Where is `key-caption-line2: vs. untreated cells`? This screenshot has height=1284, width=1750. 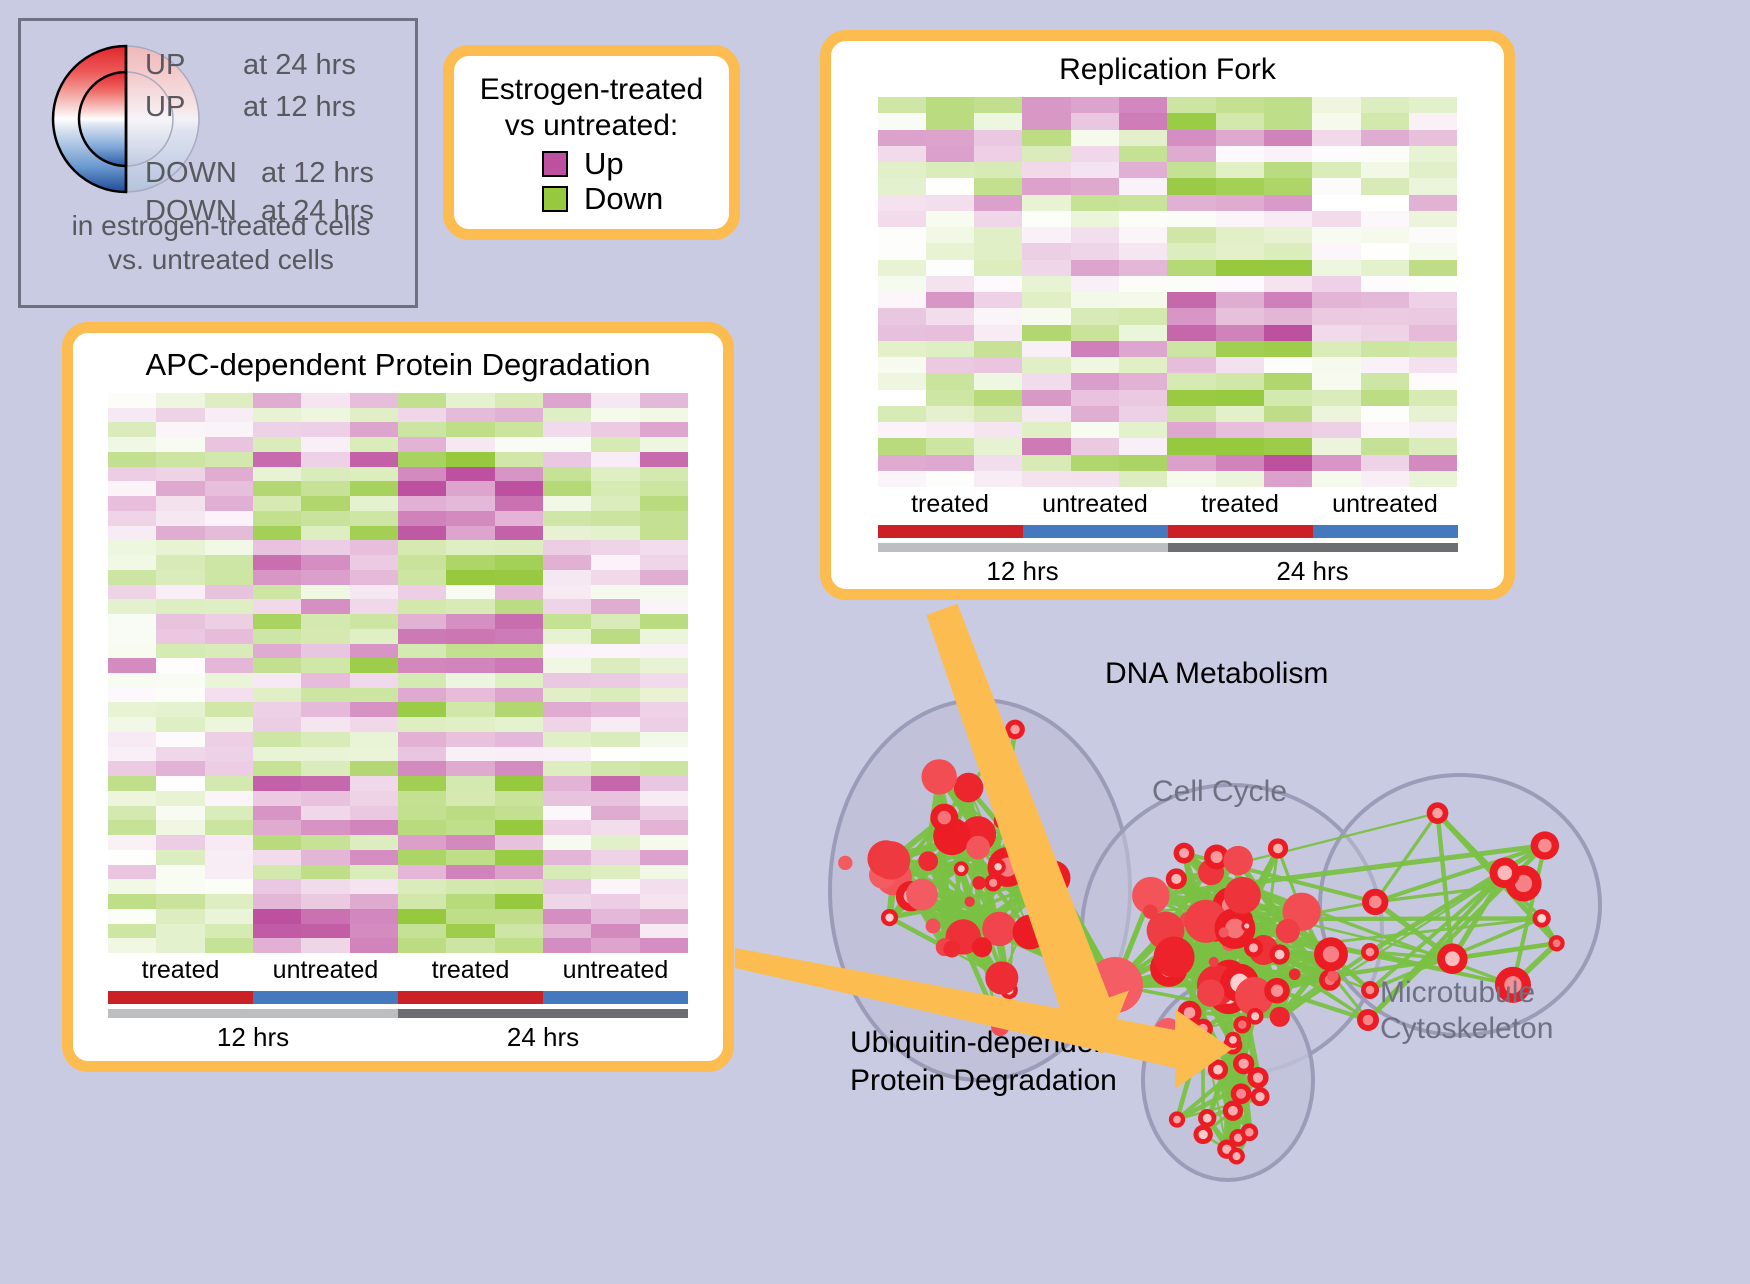
key-caption-line2: vs. untreated cells is located at coordinates (221, 260).